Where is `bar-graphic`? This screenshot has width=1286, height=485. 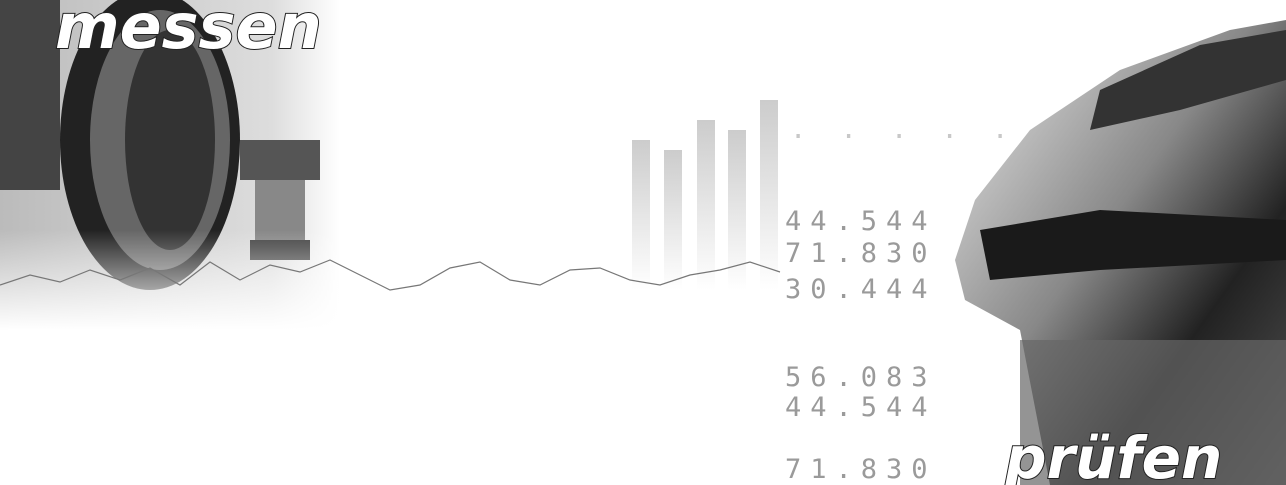
bar-graphic is located at coordinates (705, 195).